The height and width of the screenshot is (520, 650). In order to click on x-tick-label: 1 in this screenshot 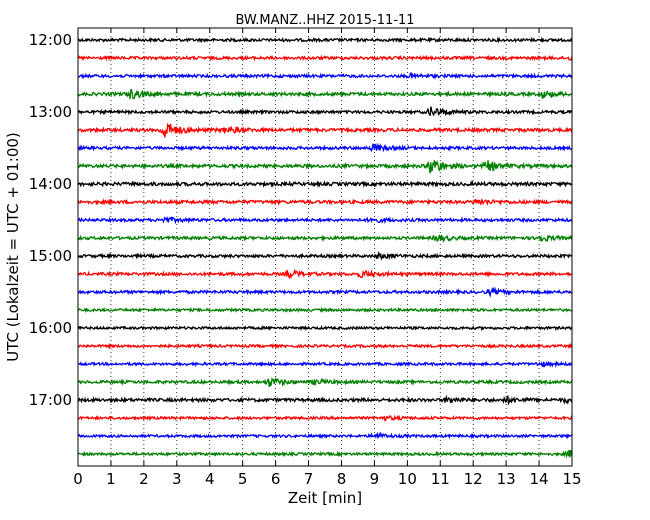, I will do `click(111, 479)`.